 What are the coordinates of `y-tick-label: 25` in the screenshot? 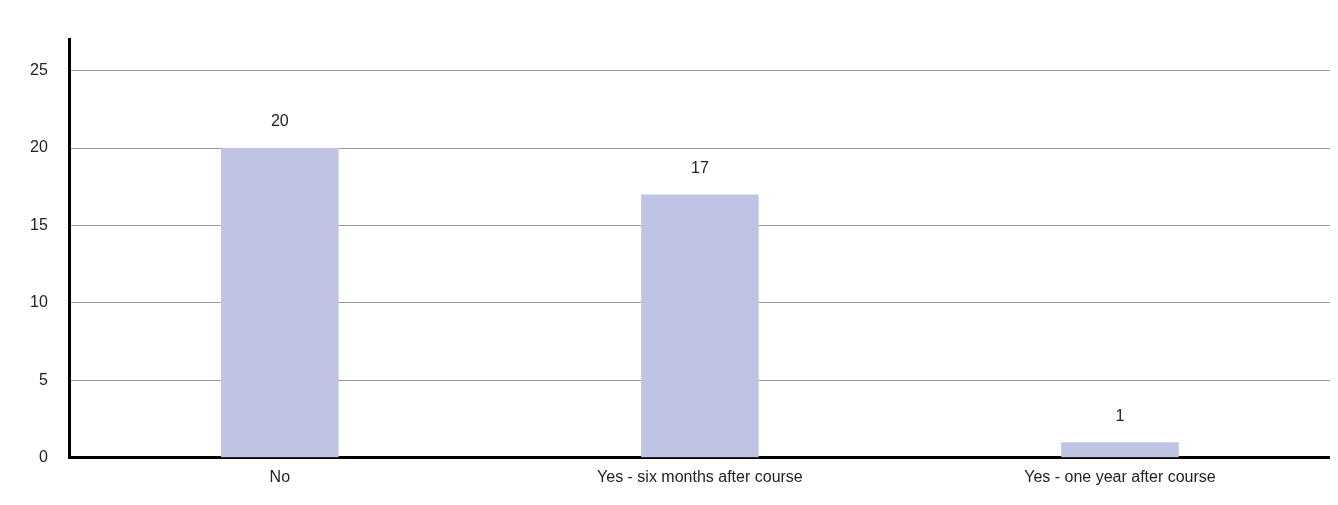 It's located at (39, 69).